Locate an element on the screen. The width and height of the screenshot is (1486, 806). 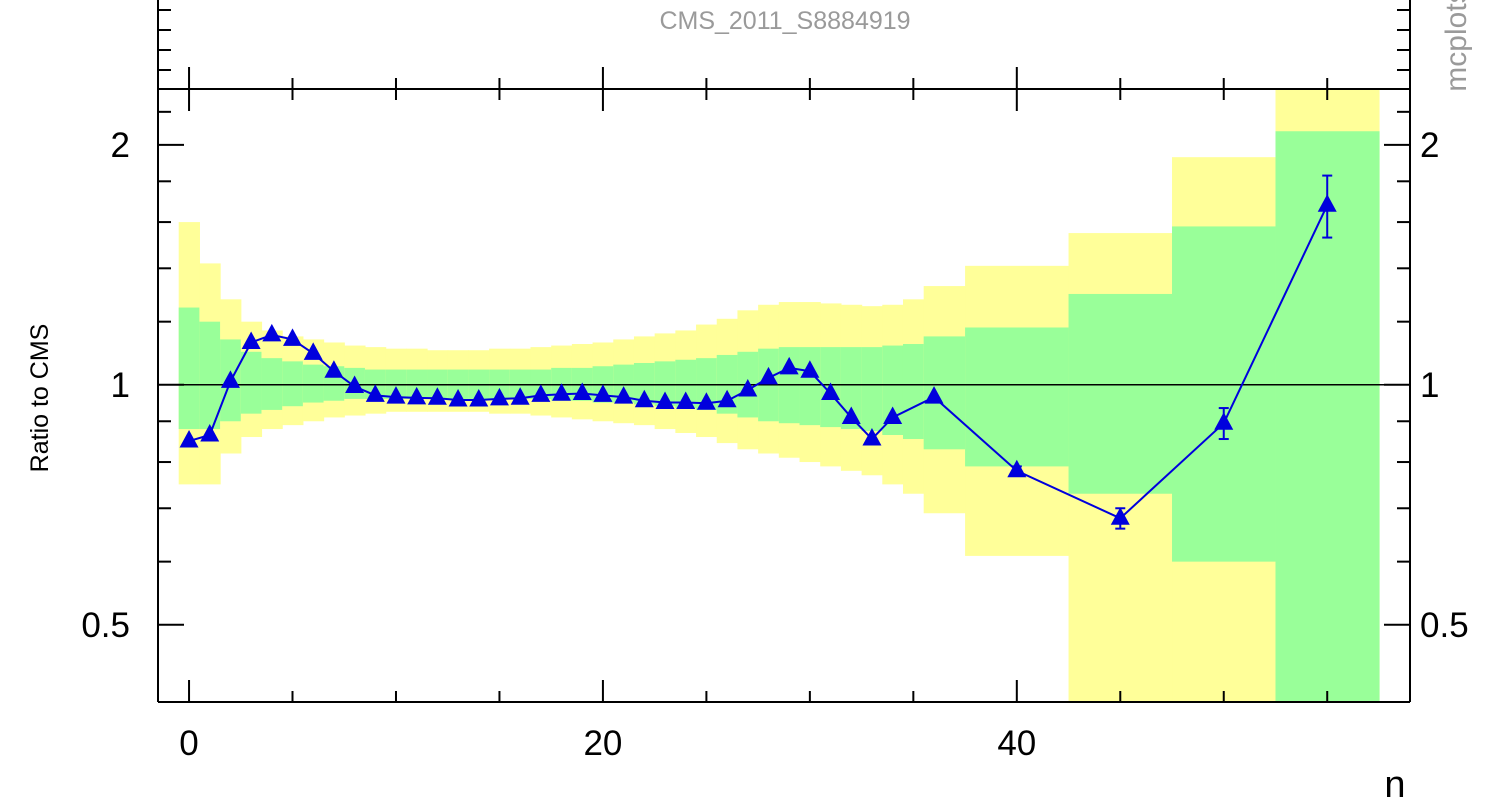
chart-title: CMS_2011_S8884919 is located at coordinates (784, 21).